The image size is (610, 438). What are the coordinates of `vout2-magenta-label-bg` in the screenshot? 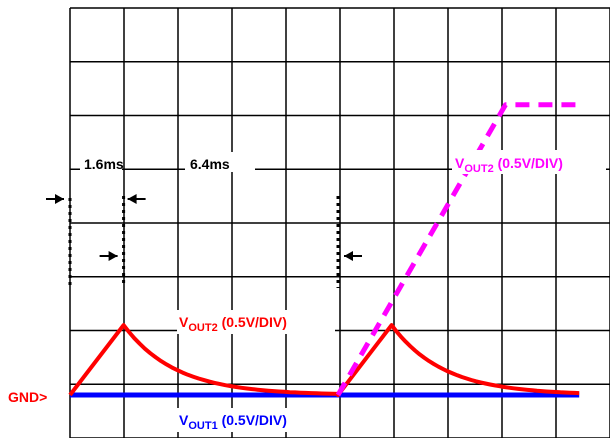 It's located at (529, 162).